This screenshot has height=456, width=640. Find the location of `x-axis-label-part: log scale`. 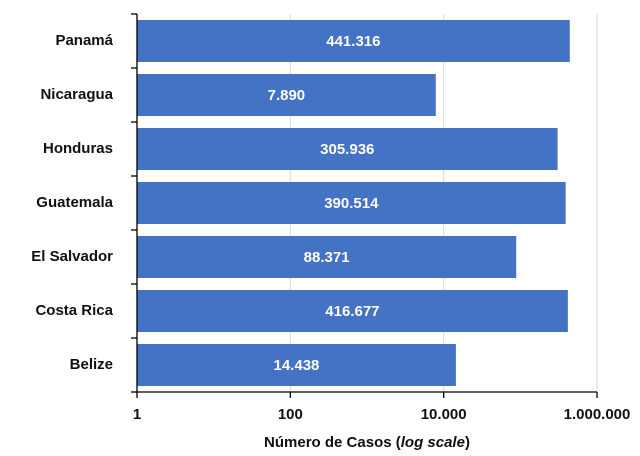

x-axis-label-part: log scale is located at coordinates (433, 442).